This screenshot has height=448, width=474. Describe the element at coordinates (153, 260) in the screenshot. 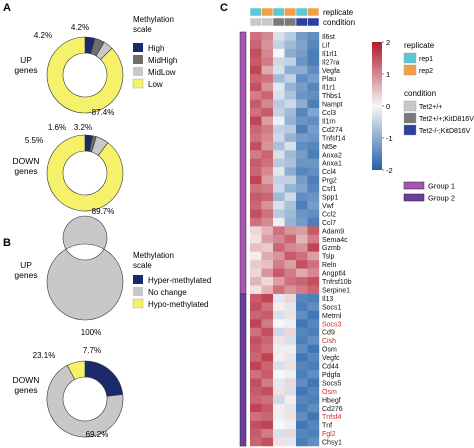

I see `legend-title-b: Methylation scale` at that location.